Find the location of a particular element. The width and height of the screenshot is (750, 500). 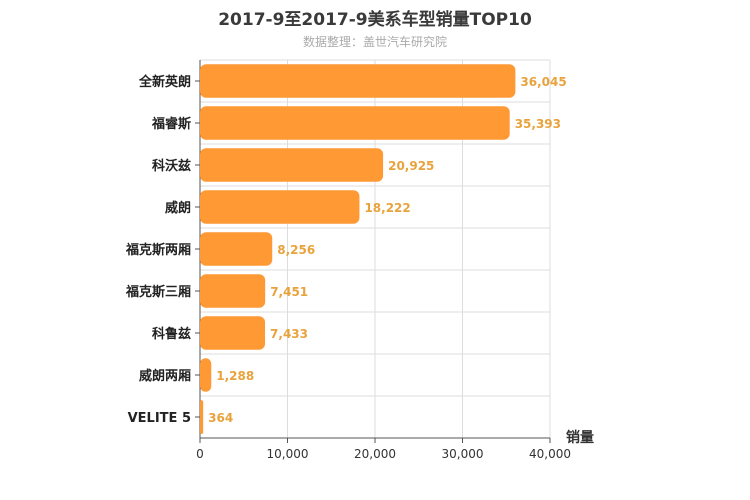

category-label: 福克斯两厢 is located at coordinates (158, 250).